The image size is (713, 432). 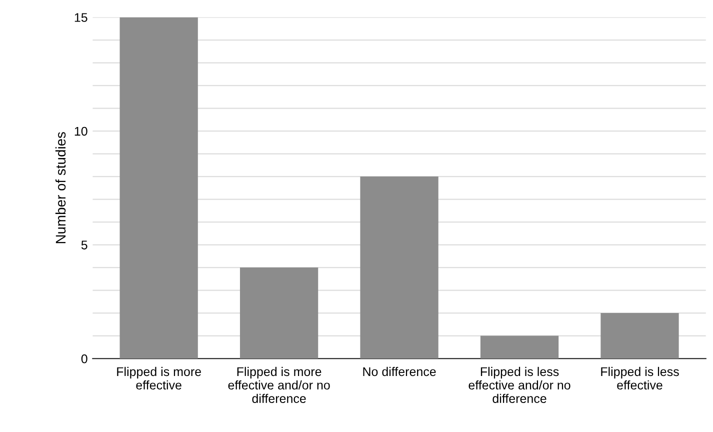 What do you see at coordinates (279, 385) in the screenshot?
I see `x-tick-label: Flipped is more effective and/or no difference` at bounding box center [279, 385].